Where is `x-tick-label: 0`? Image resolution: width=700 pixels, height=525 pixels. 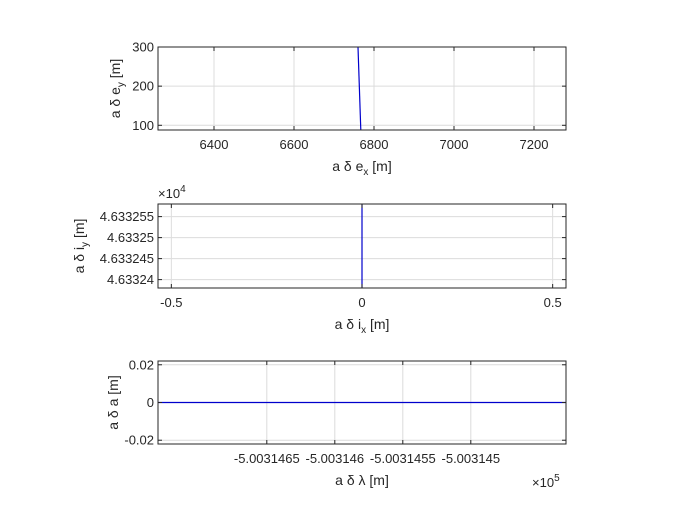
x-tick-label: 0 is located at coordinates (361, 302).